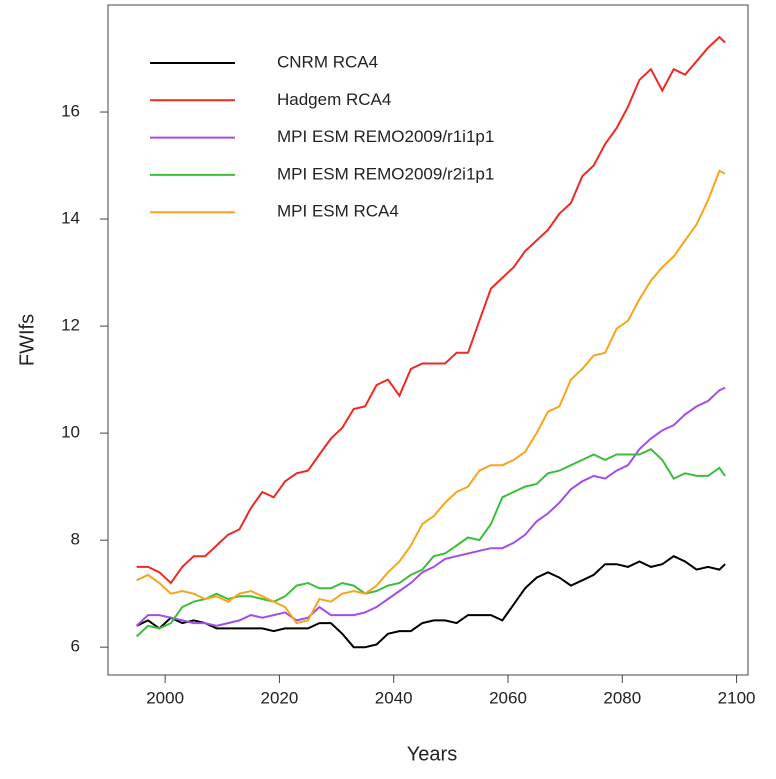 This screenshot has height=779, width=776. I want to click on x-tick-label: 2040, so click(394, 697).